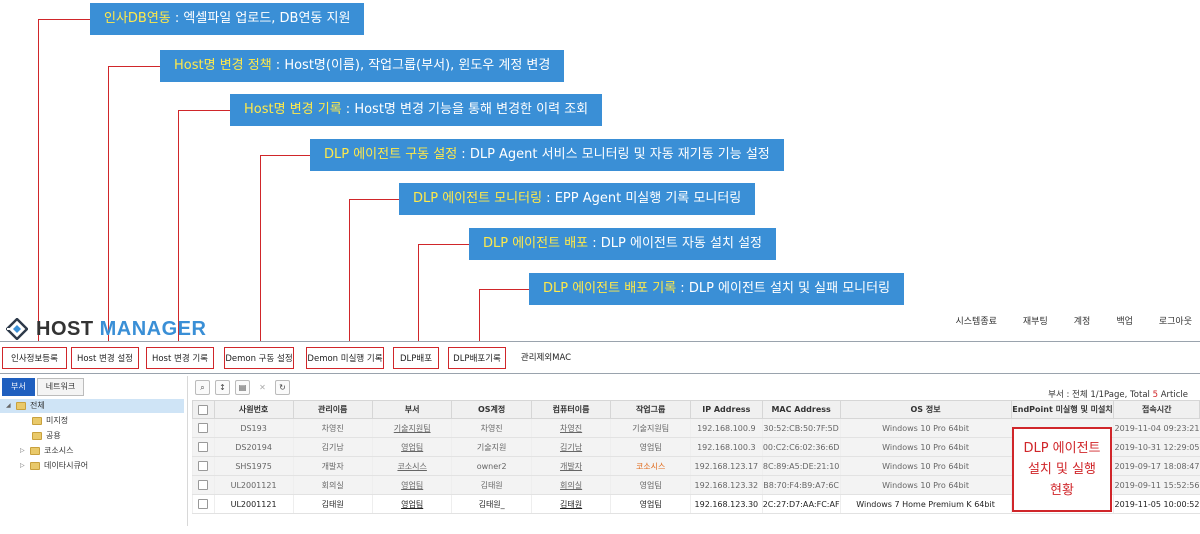 This screenshot has height=534, width=1200. I want to click on col-endpoint-status: EndPoint 미실행 및 미설치, so click(1062, 409).